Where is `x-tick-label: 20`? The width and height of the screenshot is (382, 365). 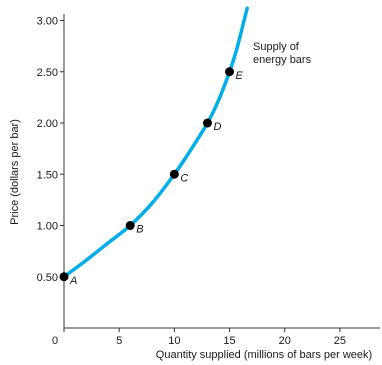
x-tick-label: 20 is located at coordinates (285, 341).